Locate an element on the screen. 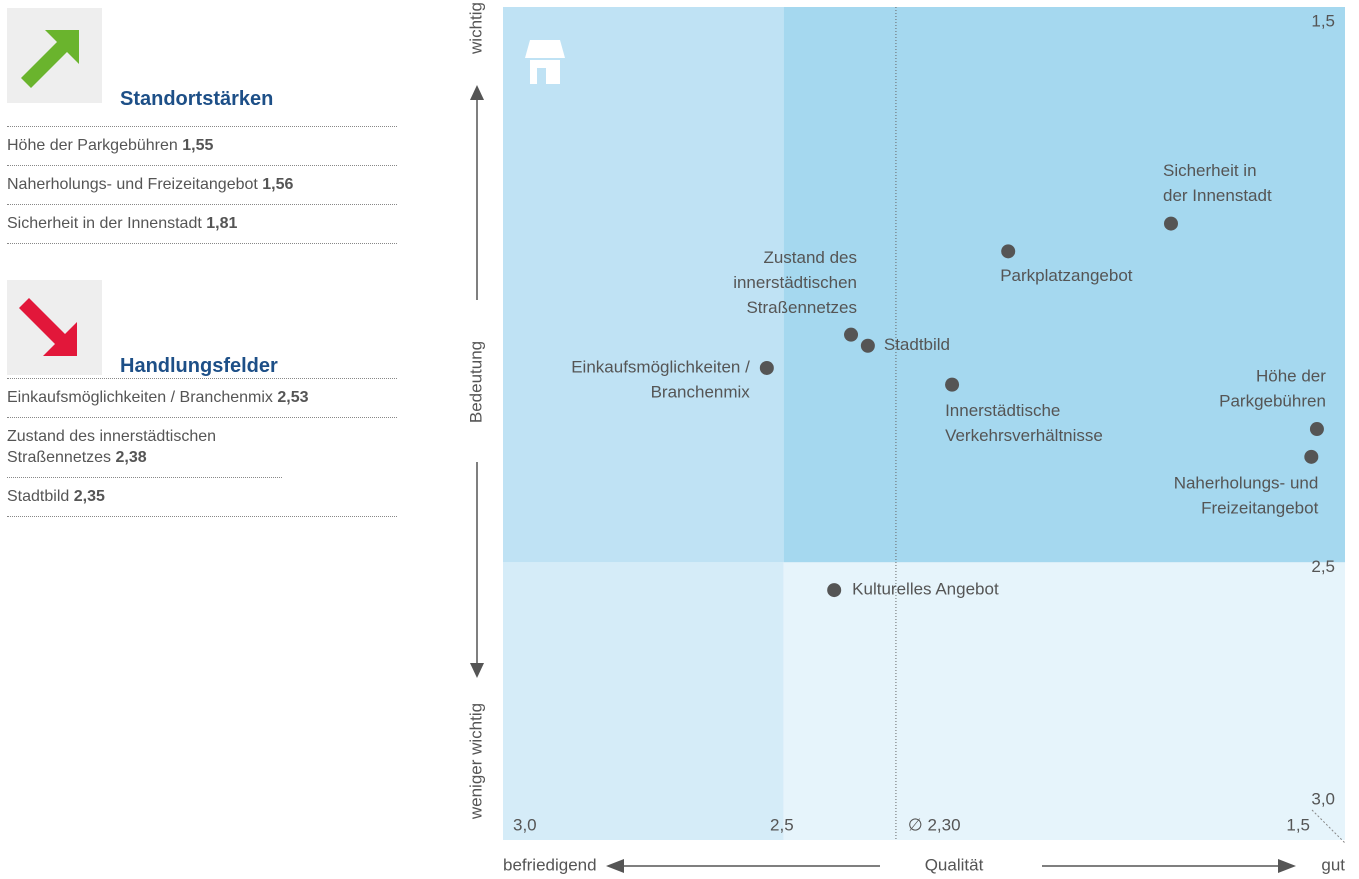 The width and height of the screenshot is (1359, 879). x-axis-title: Qualität is located at coordinates (954, 864).